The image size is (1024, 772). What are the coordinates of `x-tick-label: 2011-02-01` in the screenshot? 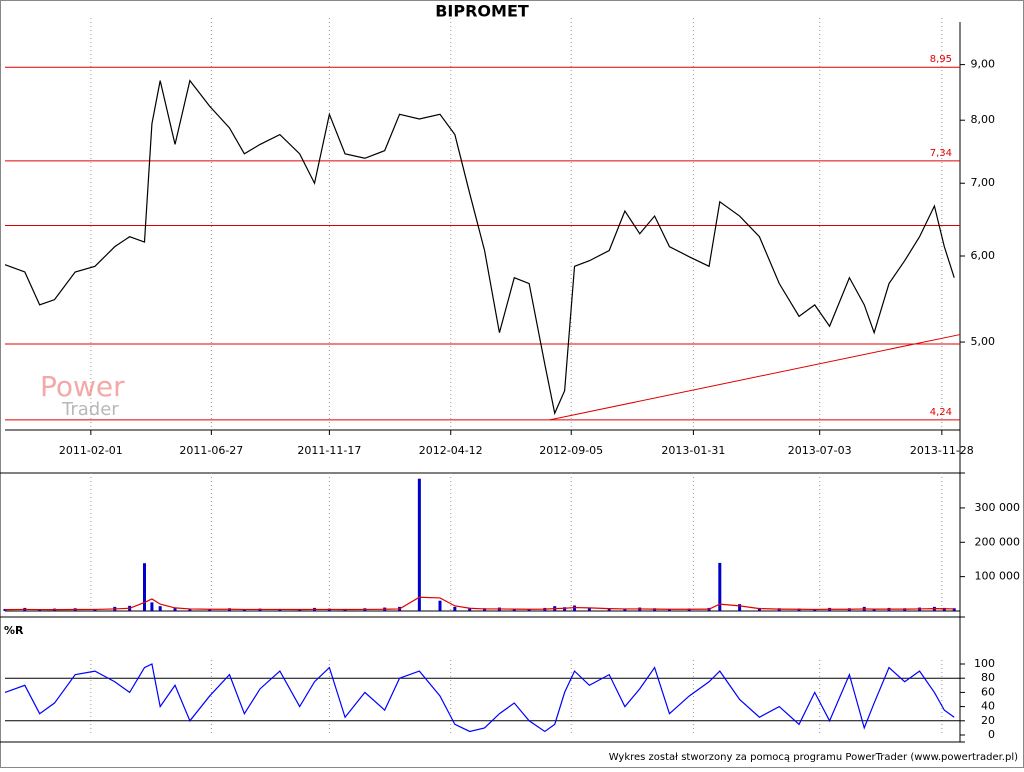 It's located at (91, 450).